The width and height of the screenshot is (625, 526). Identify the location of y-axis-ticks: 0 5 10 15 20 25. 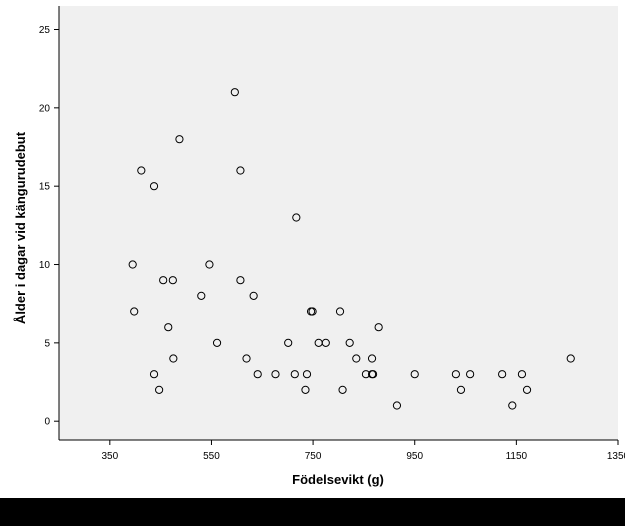
(49, 226).